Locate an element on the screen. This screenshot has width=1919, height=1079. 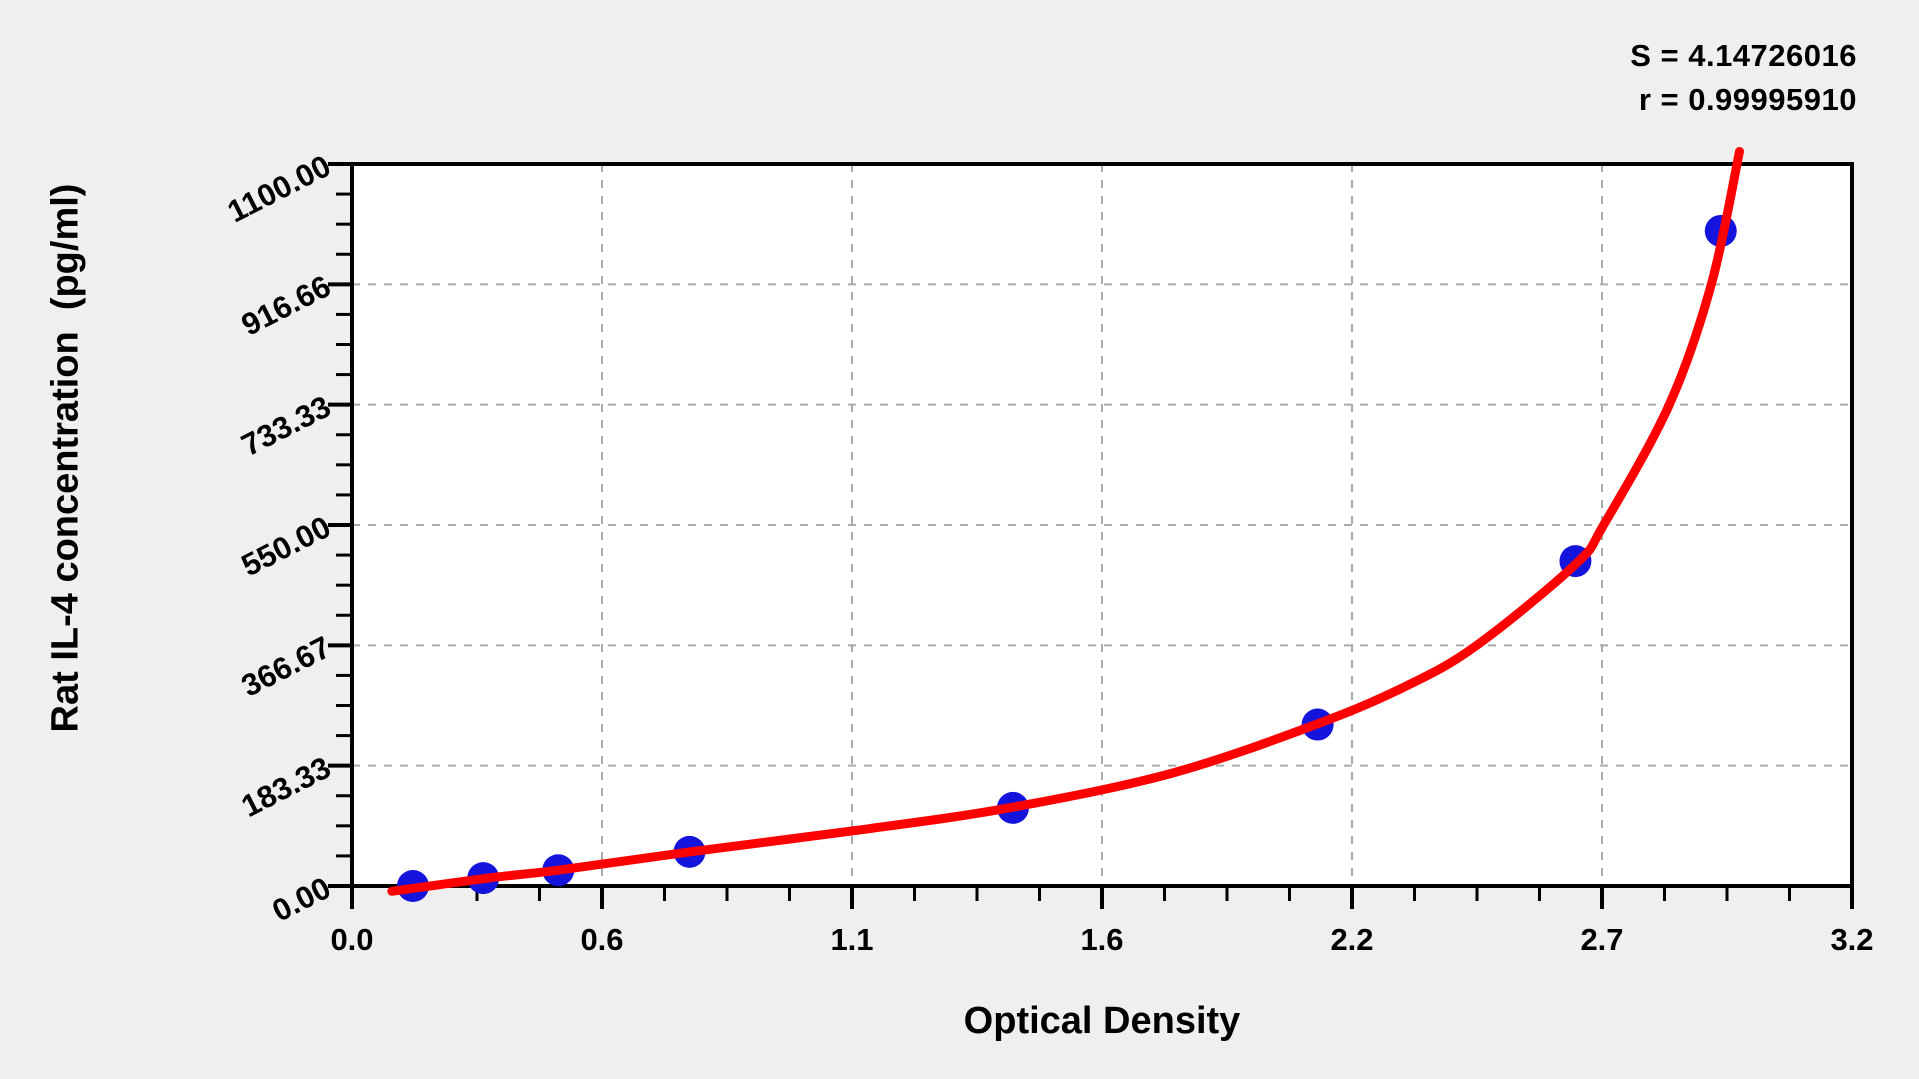
x-axis-title: Optical Density is located at coordinates (1102, 1021).